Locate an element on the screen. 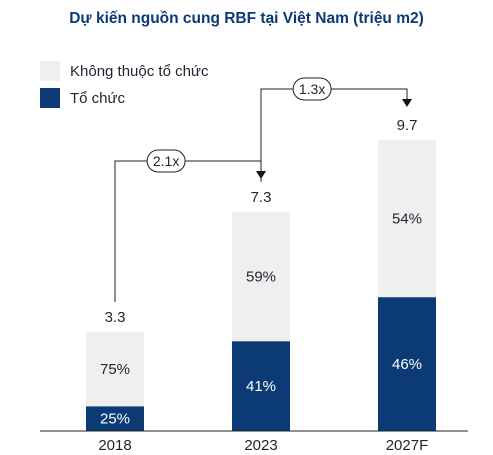 The image size is (493, 455). legend-label: Không thuộc tổ chức is located at coordinates (139, 71).